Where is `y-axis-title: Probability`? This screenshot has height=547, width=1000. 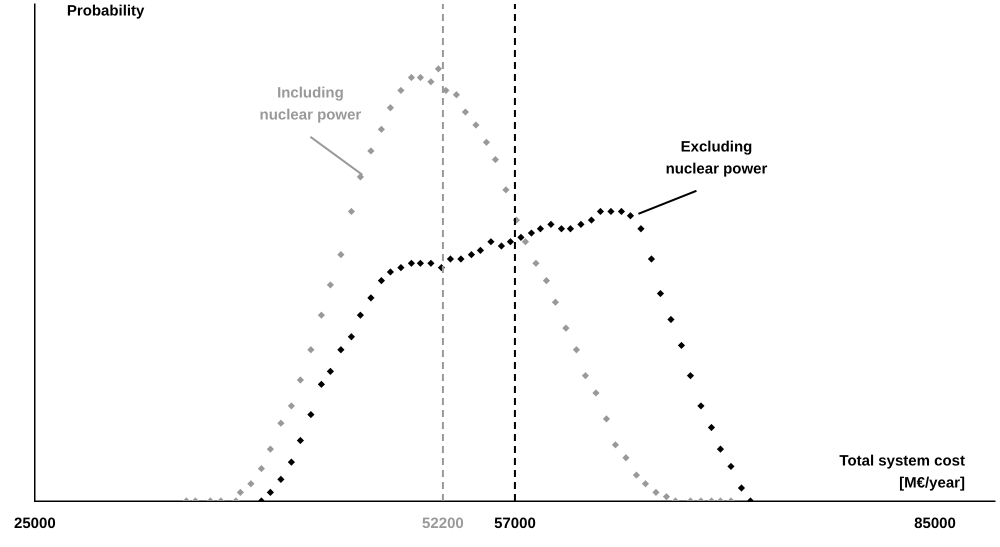
y-axis-title: Probability is located at coordinates (106, 11).